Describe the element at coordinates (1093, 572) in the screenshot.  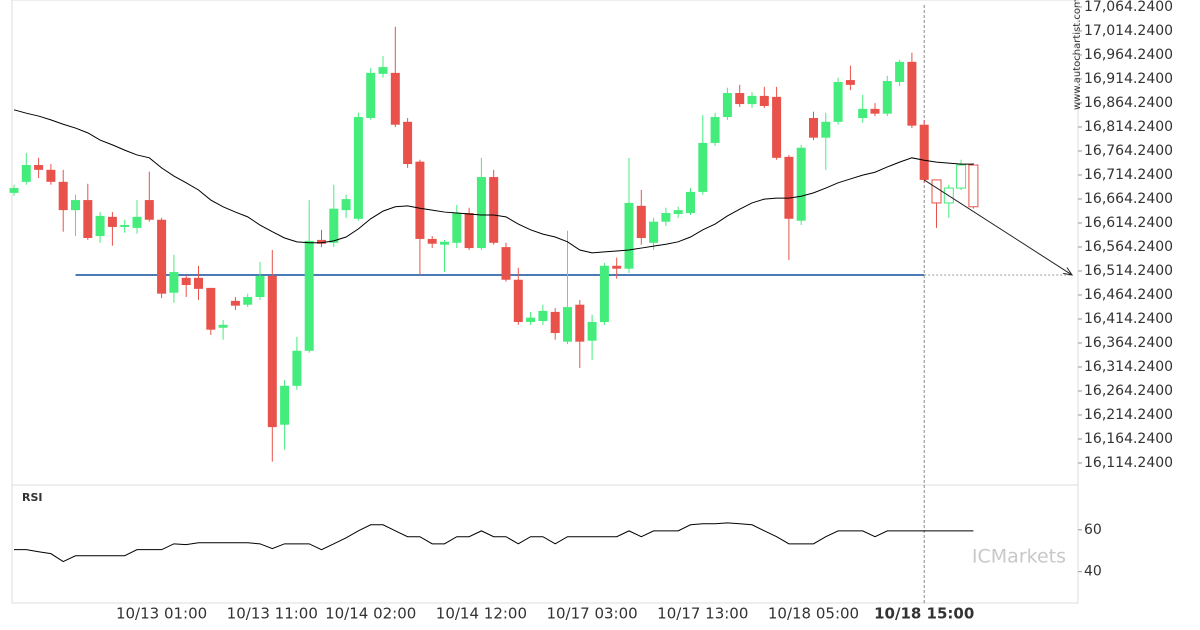
I see `y-tick-label: 40` at that location.